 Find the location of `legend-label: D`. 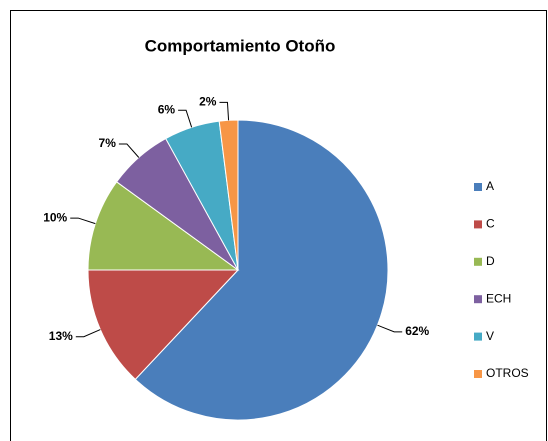

legend-label: D is located at coordinates (490, 261).